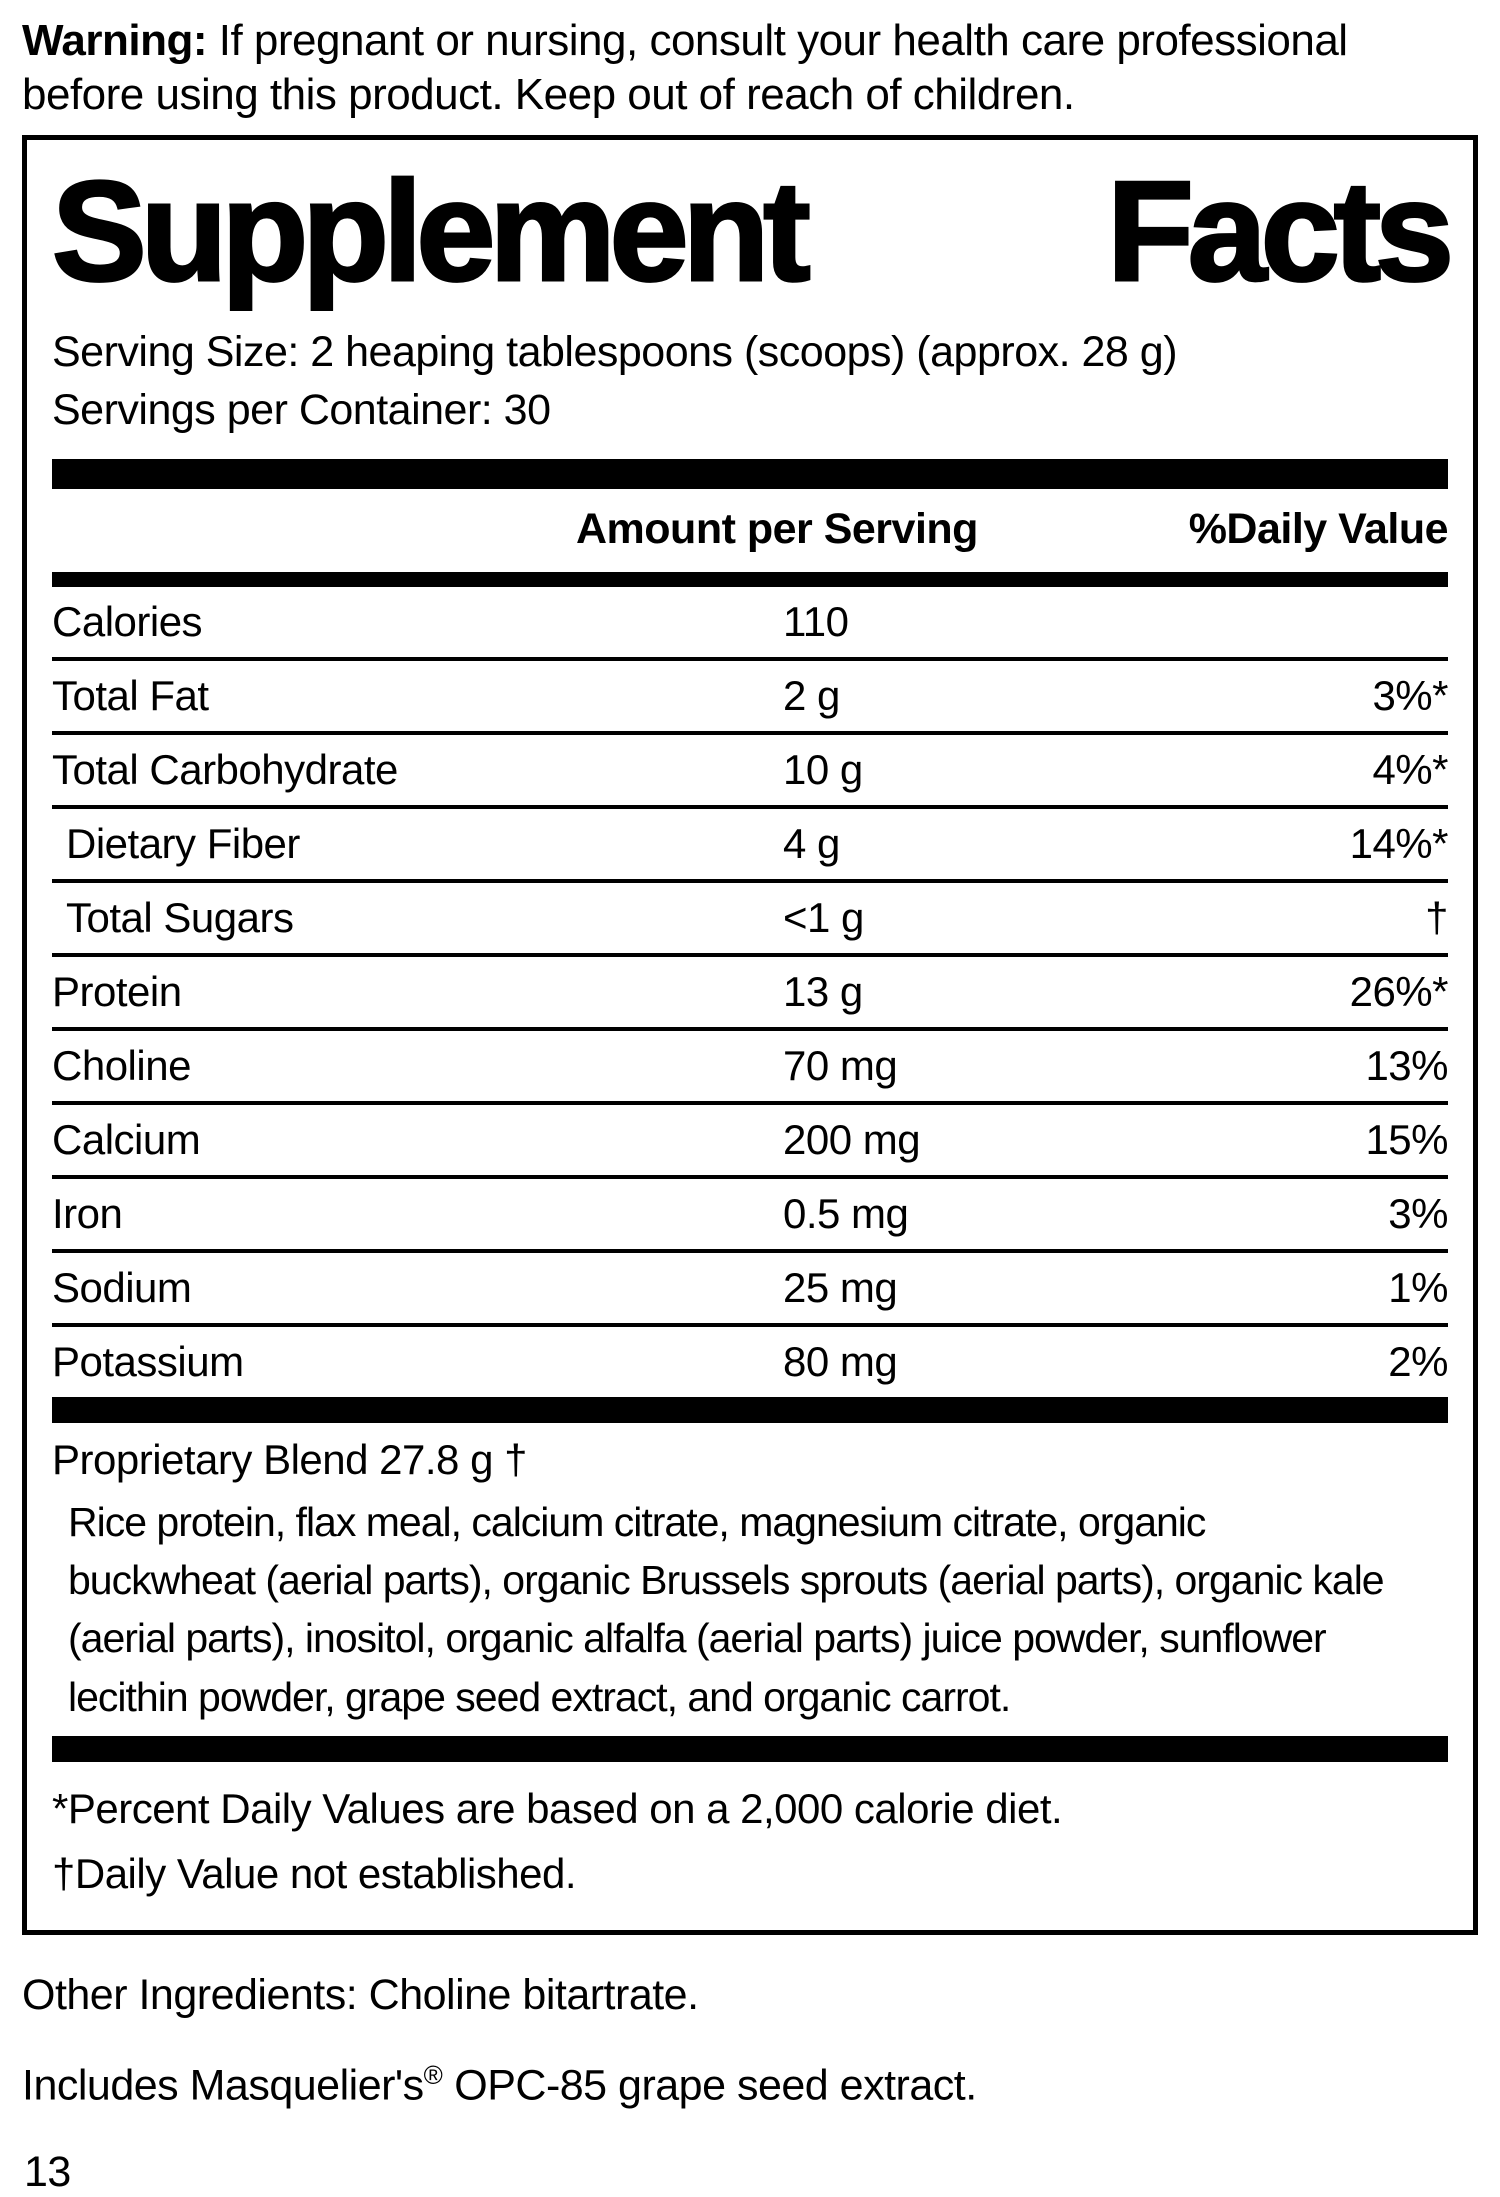  Describe the element at coordinates (750, 1142) in the screenshot. I see `table-row-calcium: Calcium 200 mg 15%` at that location.